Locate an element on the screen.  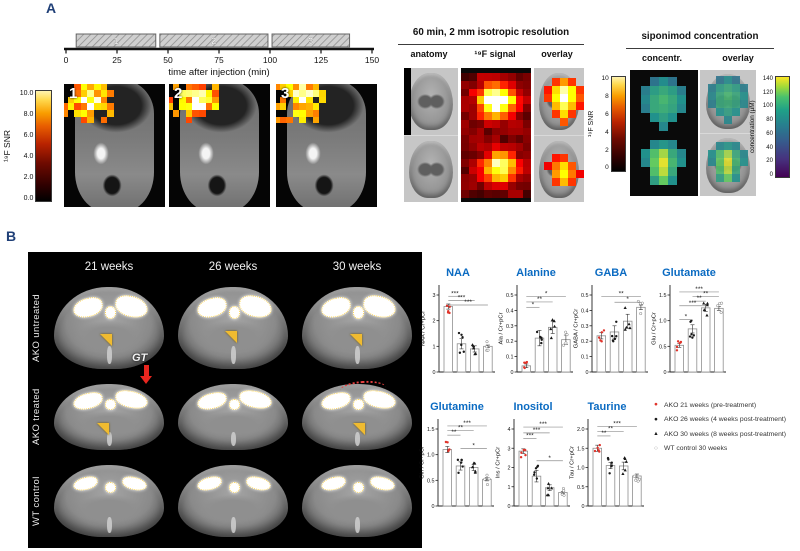
f19-hot-overlay is located at coordinates (301, 104).